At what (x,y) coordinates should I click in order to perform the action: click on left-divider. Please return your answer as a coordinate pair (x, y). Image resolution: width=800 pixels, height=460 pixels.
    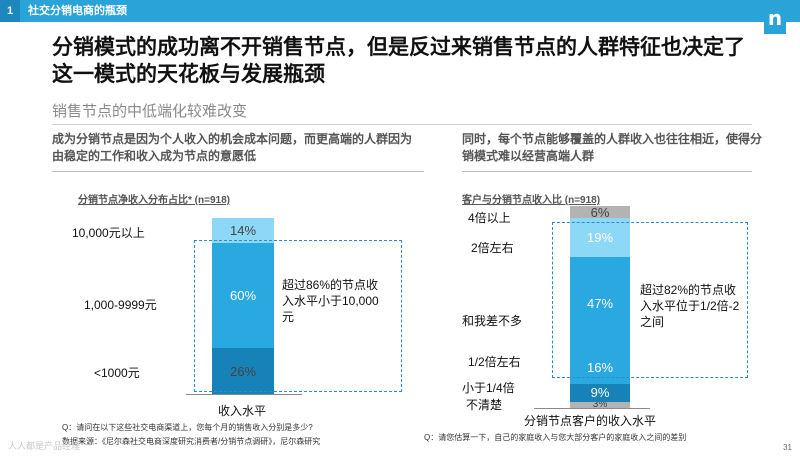
    Looking at the image, I should click on (238, 171).